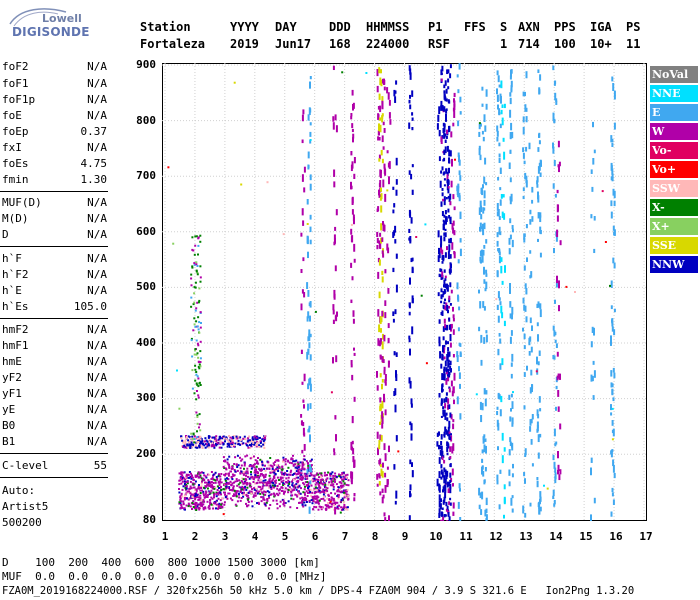 This screenshot has height=600, width=700. What do you see at coordinates (97, 258) in the screenshot?
I see `param-value: N/A` at bounding box center [97, 258].